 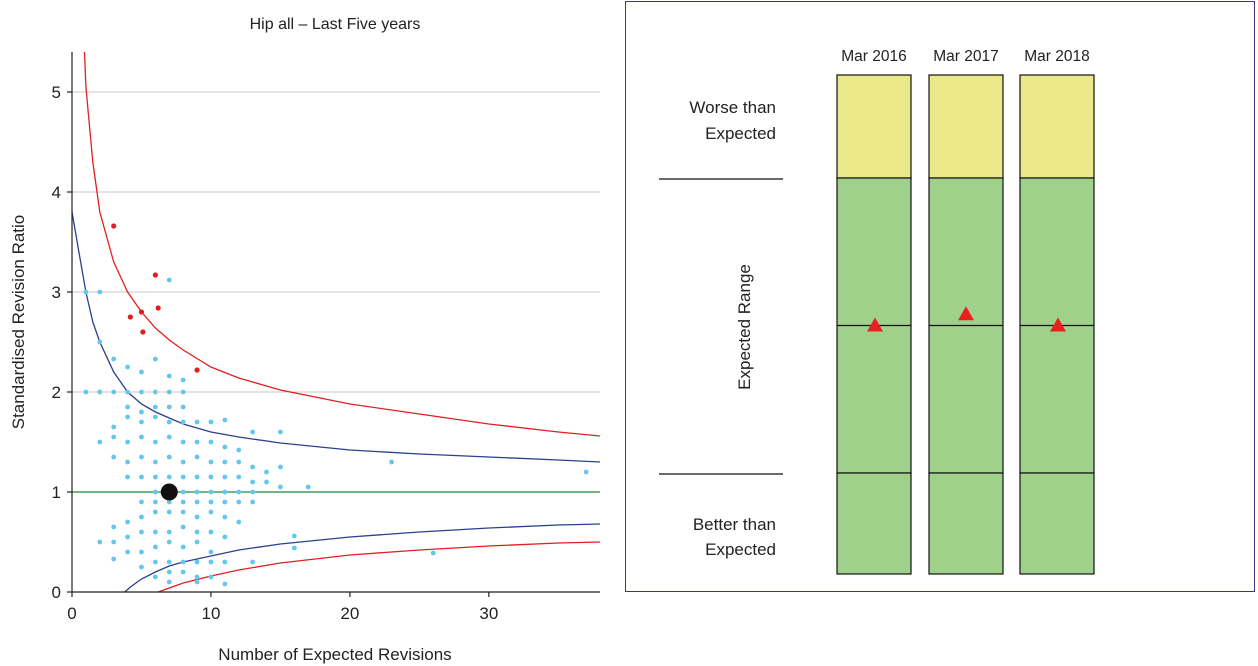 I want to click on y-axis-label: Standardised Revision Ratio, so click(x=18, y=322).